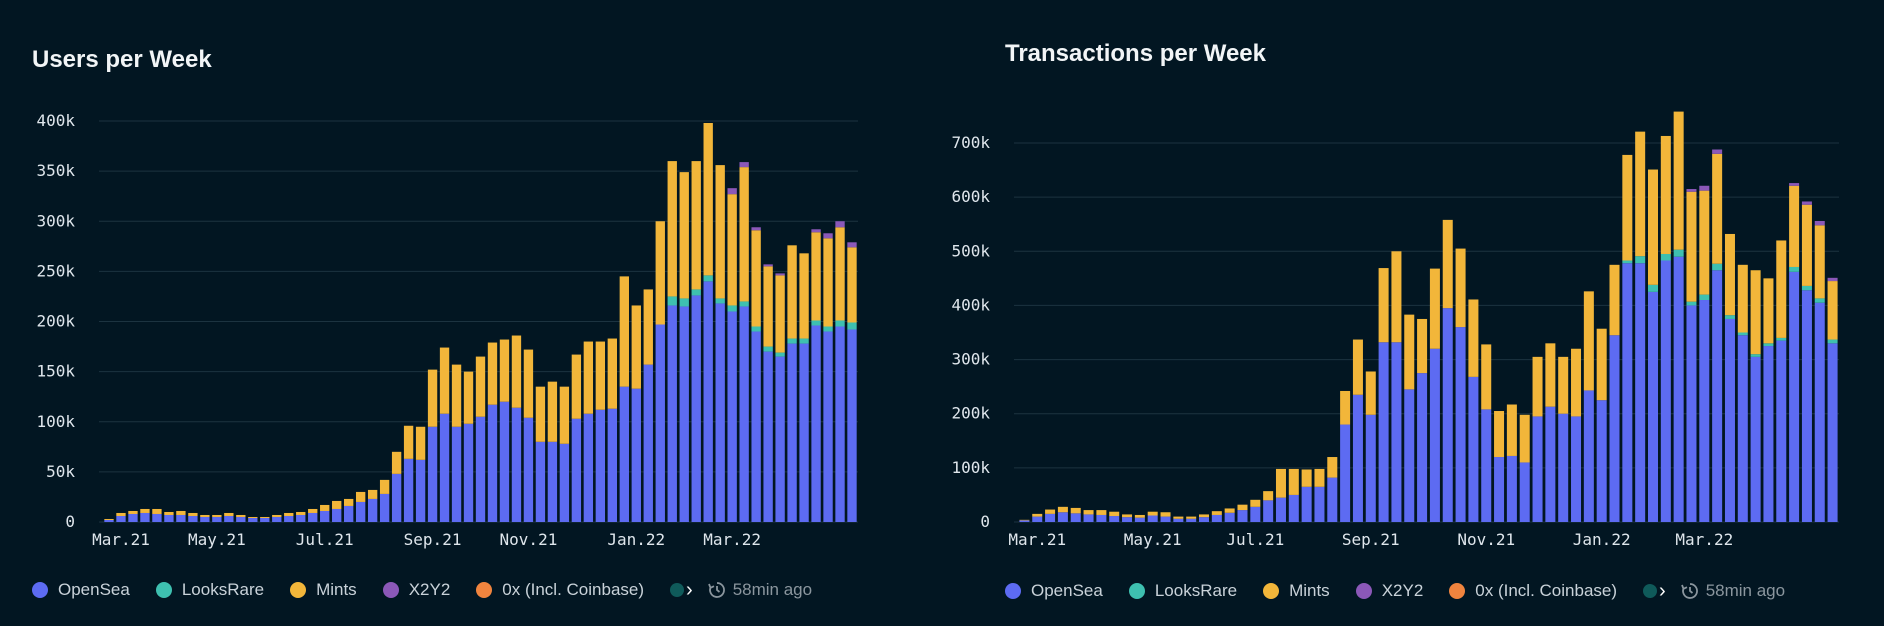 This screenshot has height=626, width=1884. What do you see at coordinates (1486, 539) in the screenshot?
I see `x-tick-label: Nov.21` at bounding box center [1486, 539].